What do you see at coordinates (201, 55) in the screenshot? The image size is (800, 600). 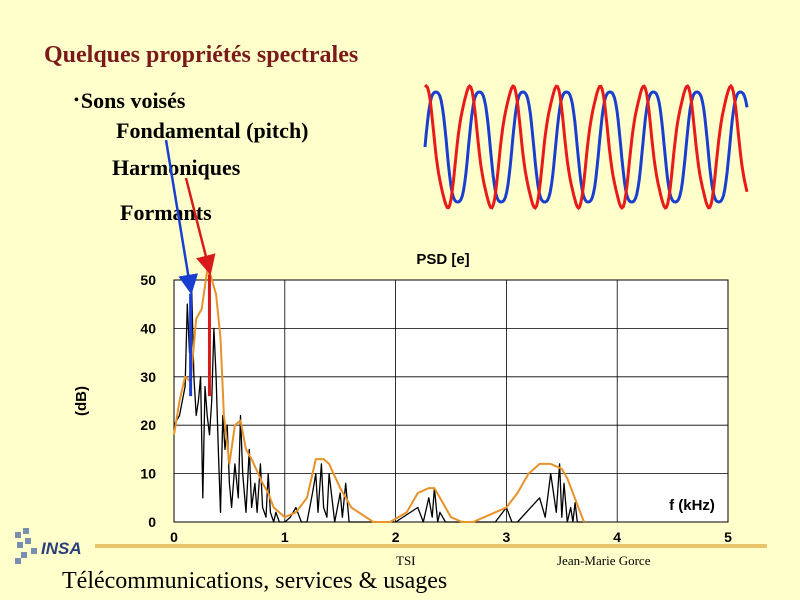 I see `slide-title: Quelques propriétés spectrales` at bounding box center [201, 55].